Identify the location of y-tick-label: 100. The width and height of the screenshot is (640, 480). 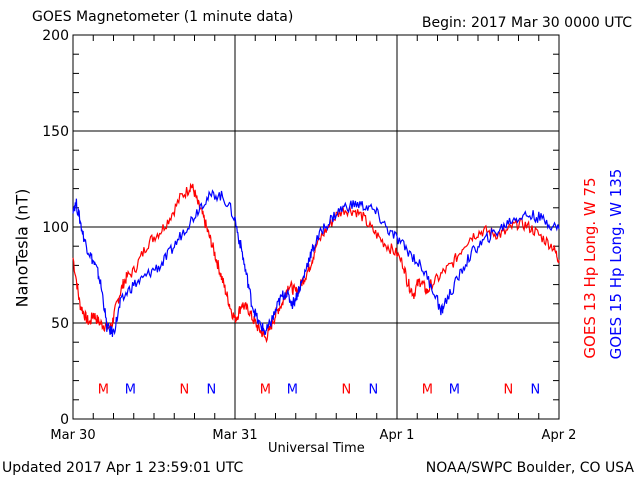
(55, 228).